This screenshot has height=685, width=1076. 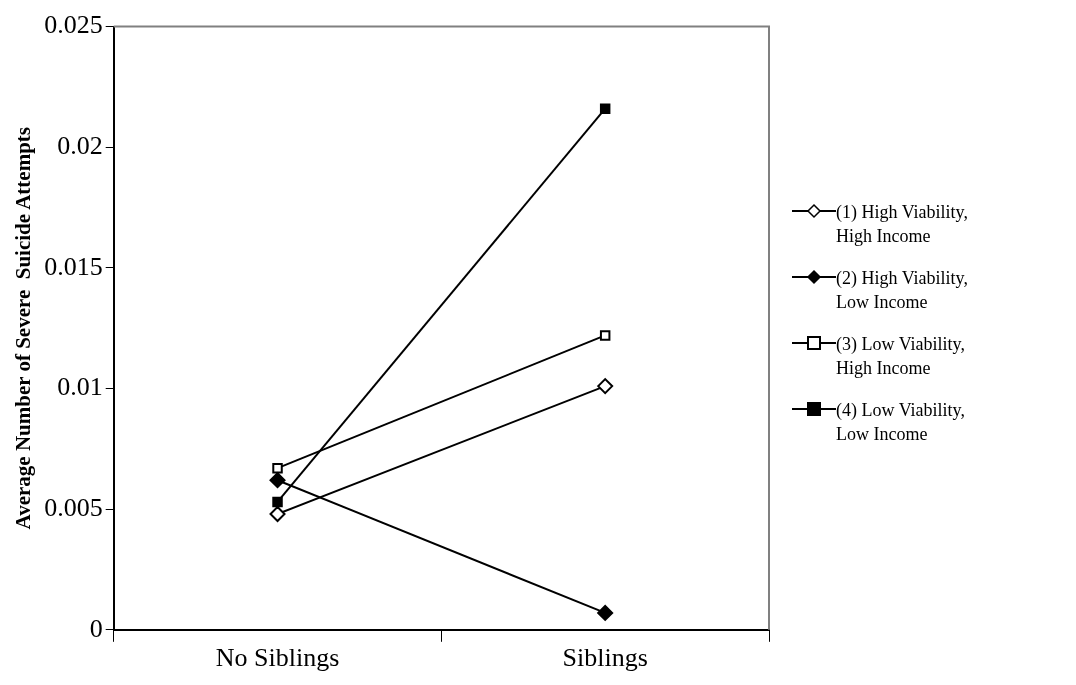 I want to click on y-axis-title: Average Number of Severe Suicide Attempts, so click(x=23, y=328).